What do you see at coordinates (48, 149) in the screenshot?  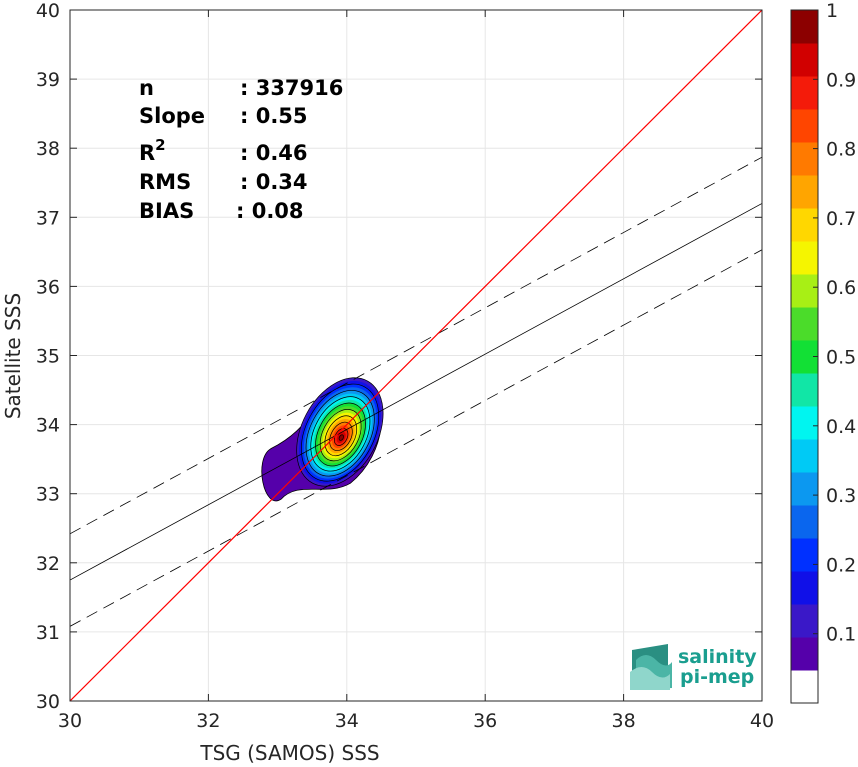 I see `y-tick-label: 38` at bounding box center [48, 149].